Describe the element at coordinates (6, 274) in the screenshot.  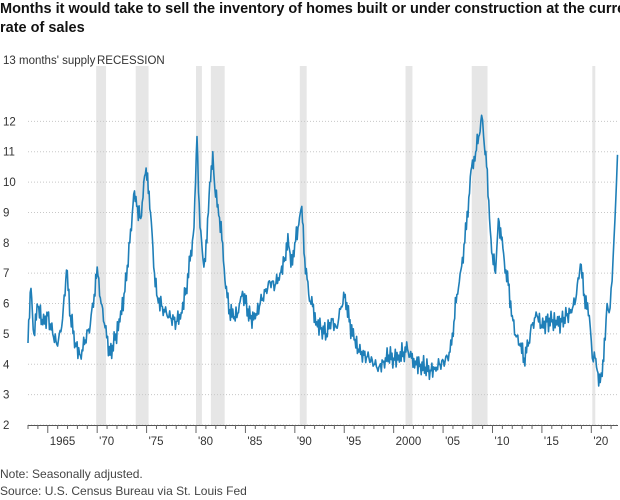
I see `y-tick-label-7: 7` at that location.